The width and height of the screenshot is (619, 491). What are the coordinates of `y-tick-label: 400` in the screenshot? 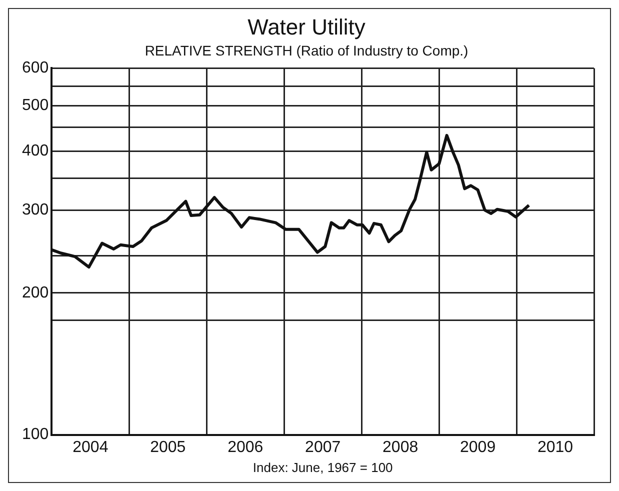 It's located at (35, 151).